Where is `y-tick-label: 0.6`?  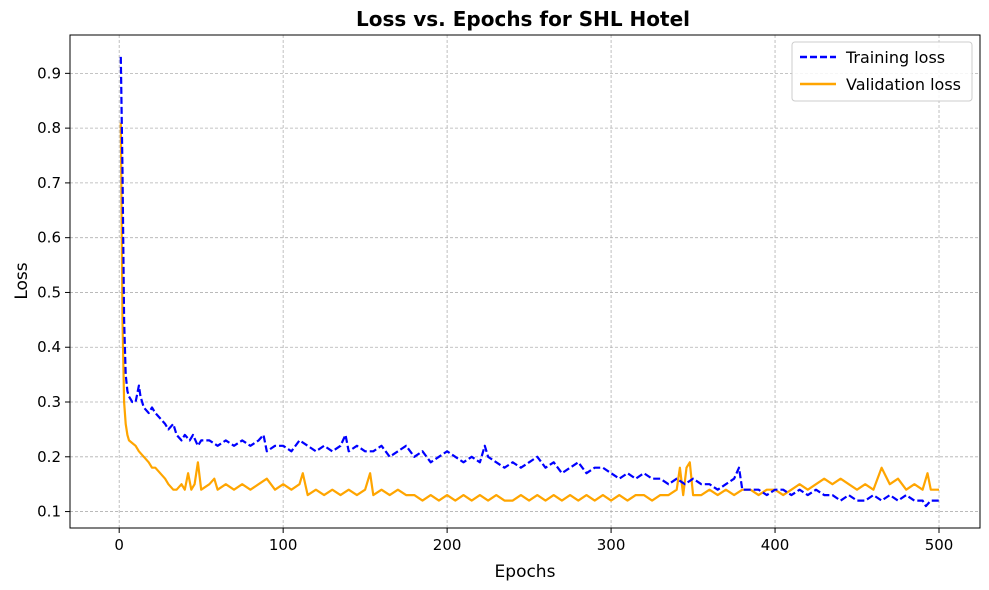
y-tick-label: 0.6 is located at coordinates (49, 238).